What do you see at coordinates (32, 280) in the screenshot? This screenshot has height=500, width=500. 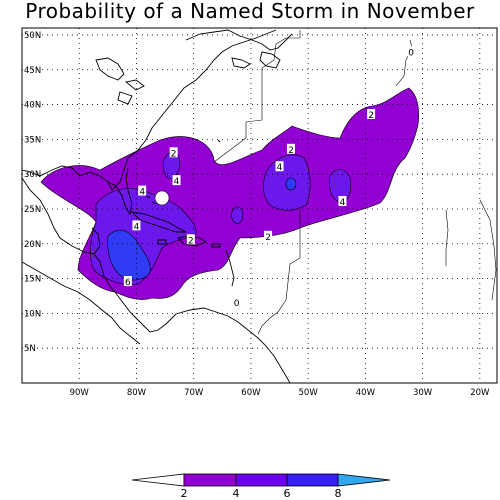 I see `lat-tick-label: 15N` at bounding box center [32, 280].